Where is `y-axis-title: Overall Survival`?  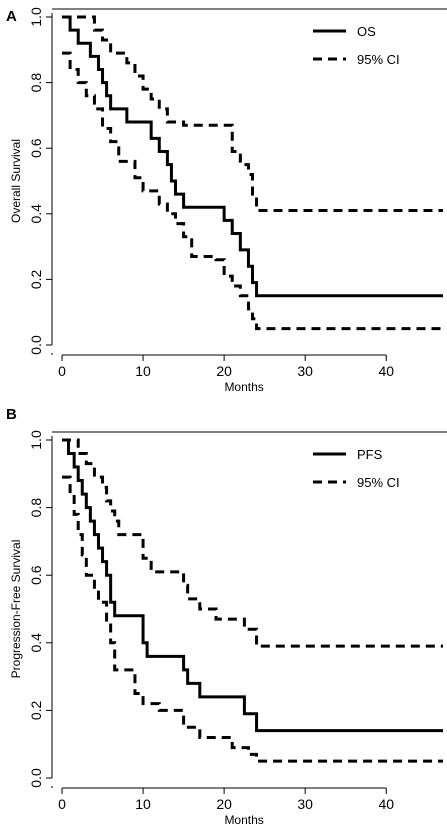
y-axis-title: Overall Survival is located at coordinates (16, 181).